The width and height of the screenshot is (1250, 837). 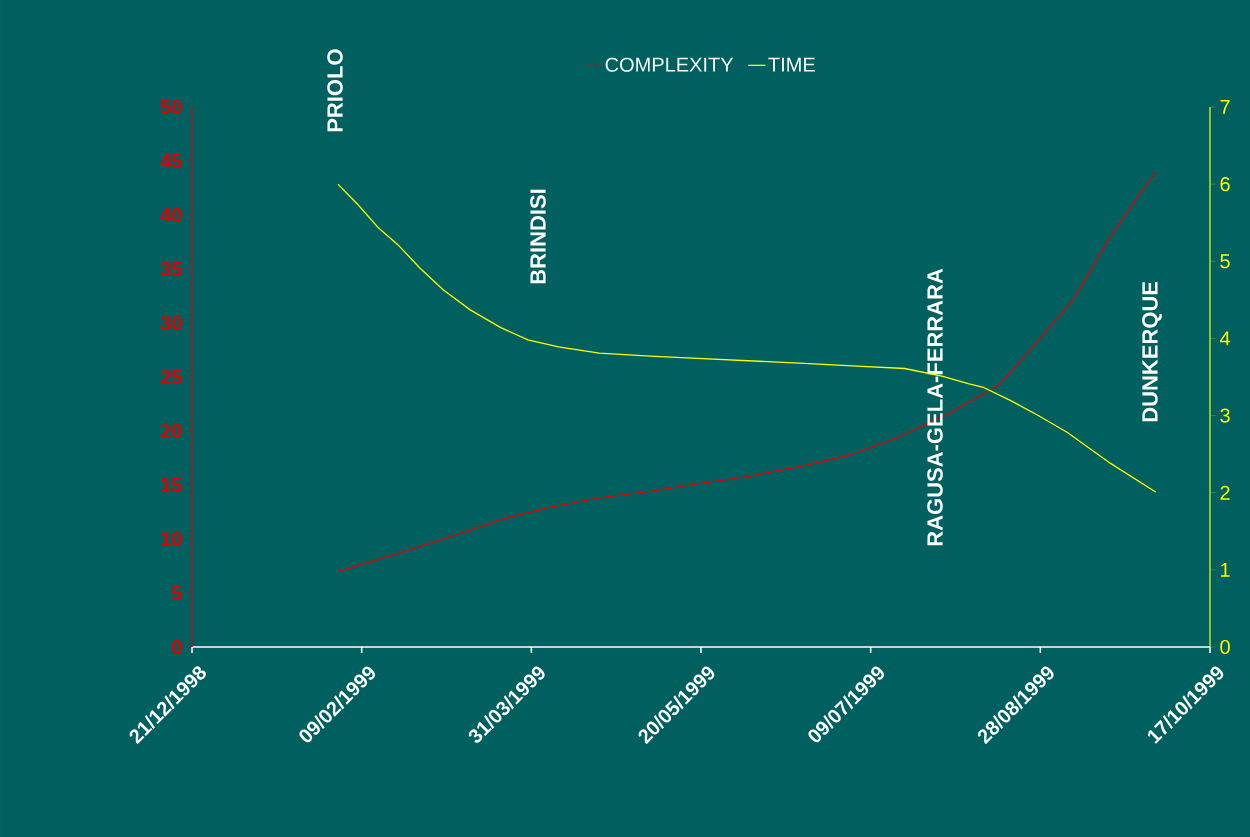 I want to click on annotation: PRIOLO, so click(x=335, y=90).